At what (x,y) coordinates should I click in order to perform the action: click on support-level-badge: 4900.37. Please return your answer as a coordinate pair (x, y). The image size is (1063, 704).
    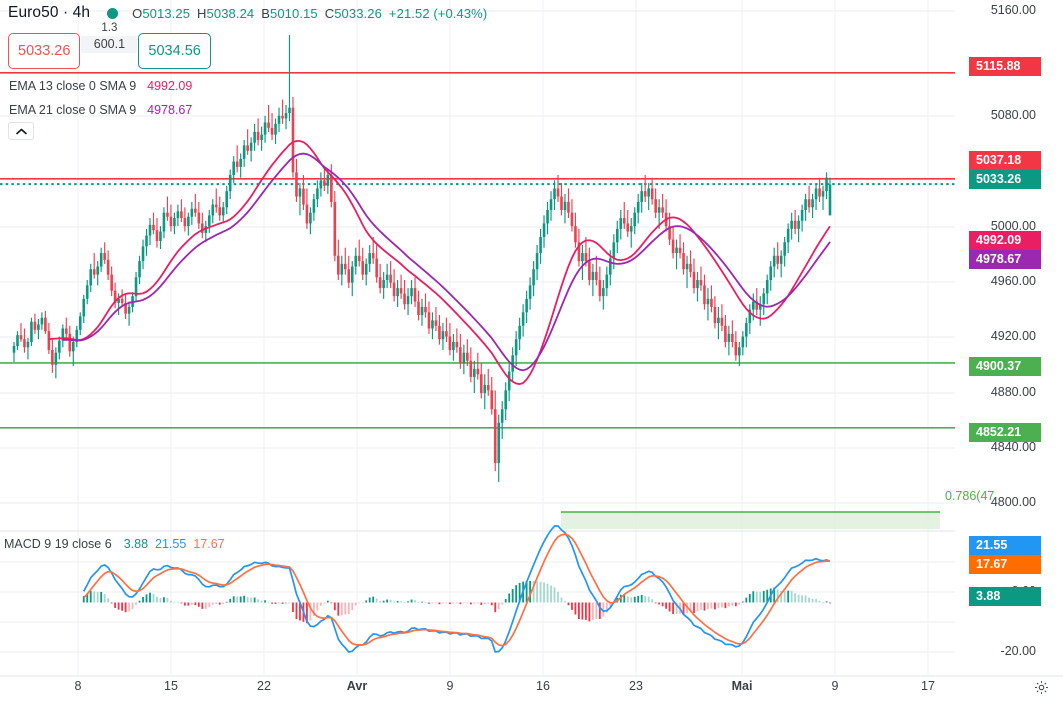
    Looking at the image, I should click on (1005, 366).